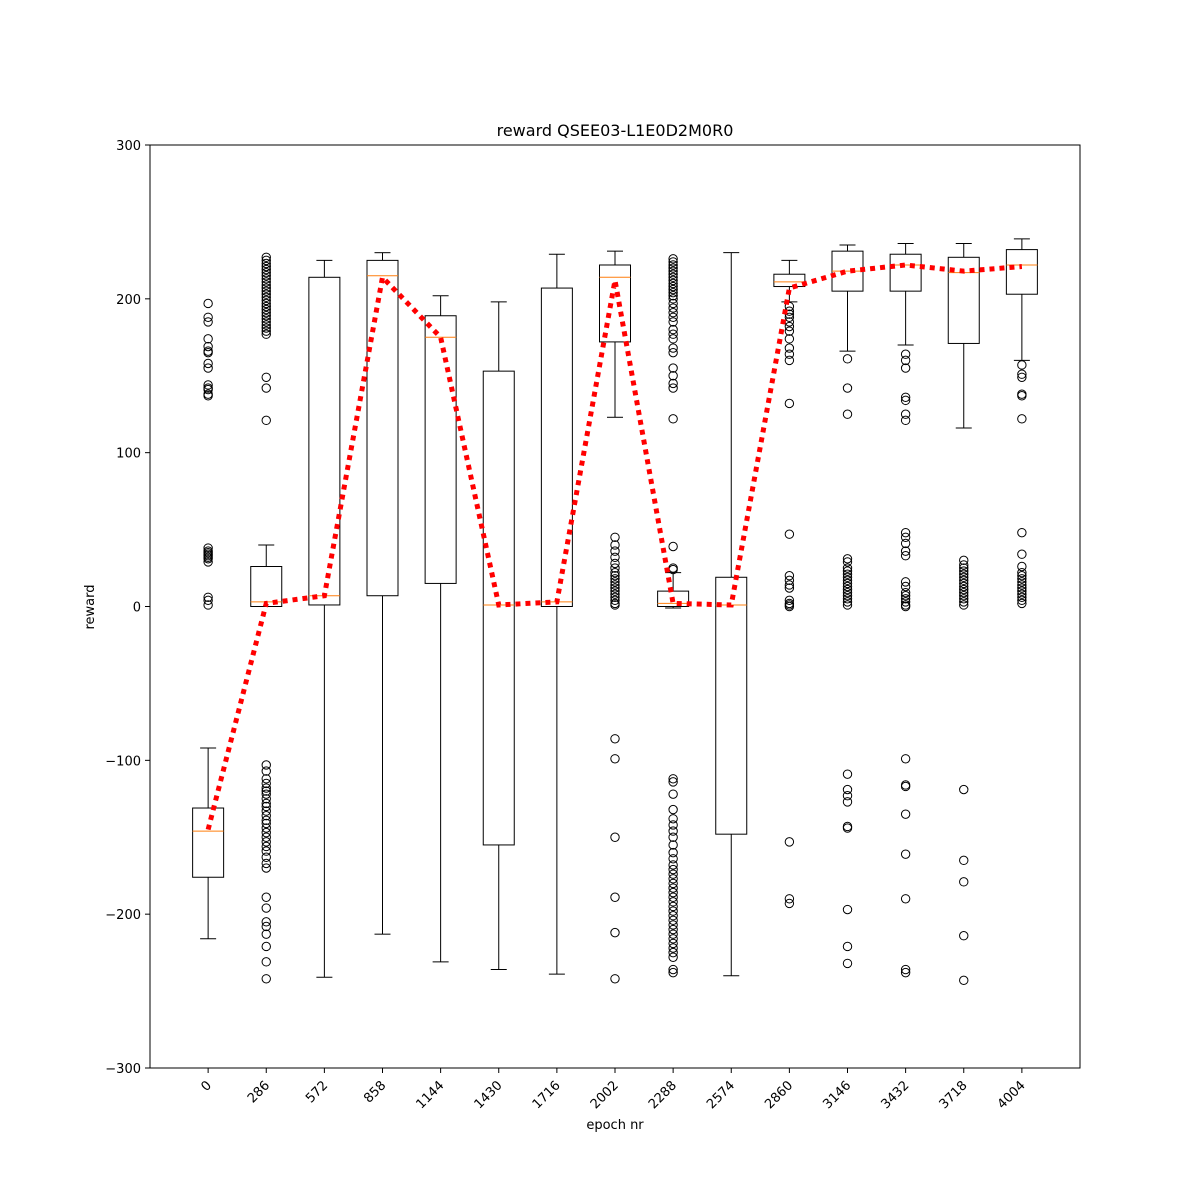 The height and width of the screenshot is (1200, 1200). I want to click on y-tick-label: −200, so click(123, 915).